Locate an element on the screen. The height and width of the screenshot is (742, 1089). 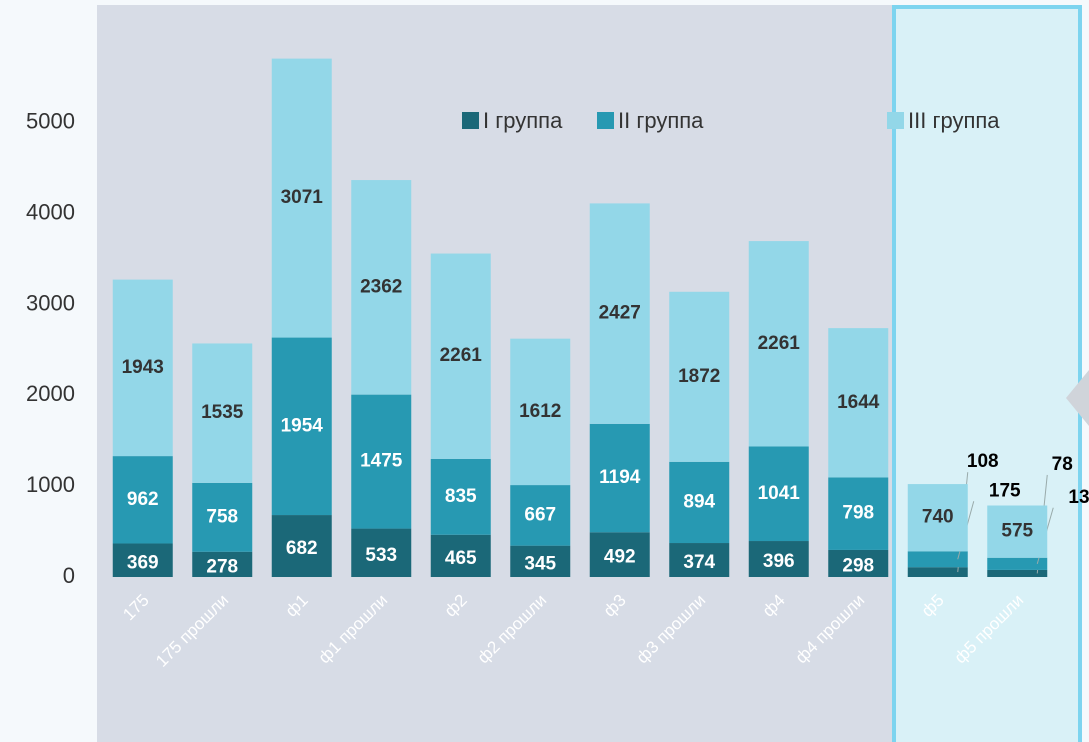
value-label: 278 is located at coordinates (222, 566).